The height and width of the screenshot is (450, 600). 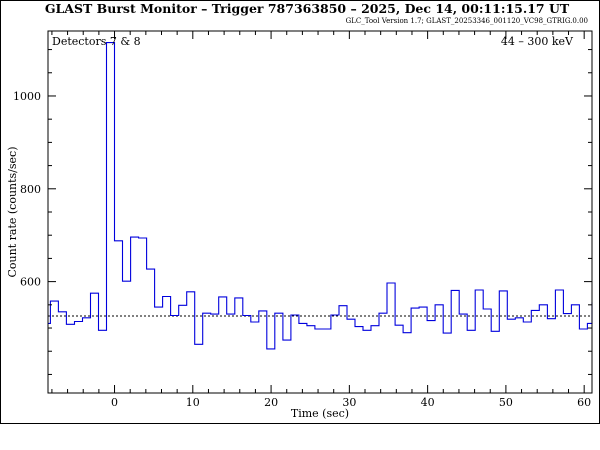 I want to click on x-tick-label: 40, so click(x=428, y=402).